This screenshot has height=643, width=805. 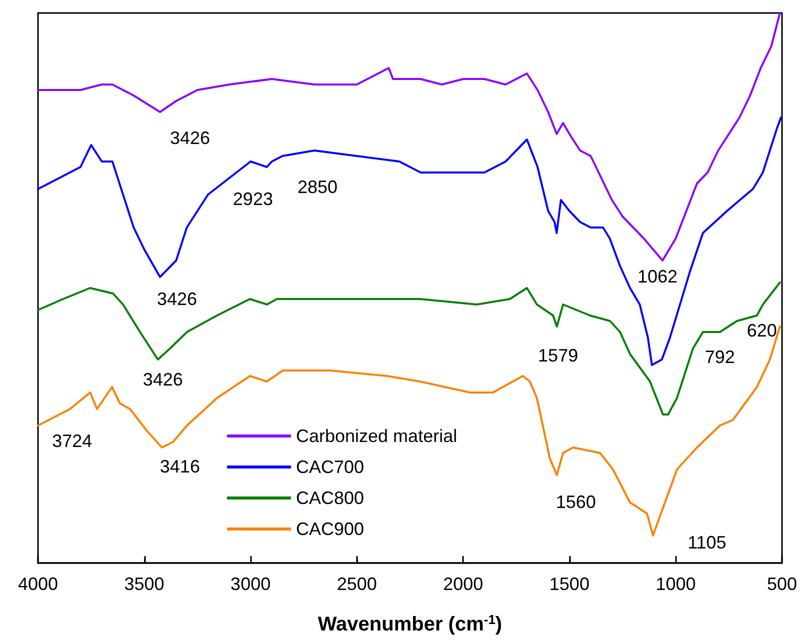 What do you see at coordinates (144, 584) in the screenshot?
I see `x-tick-label: 3500` at bounding box center [144, 584].